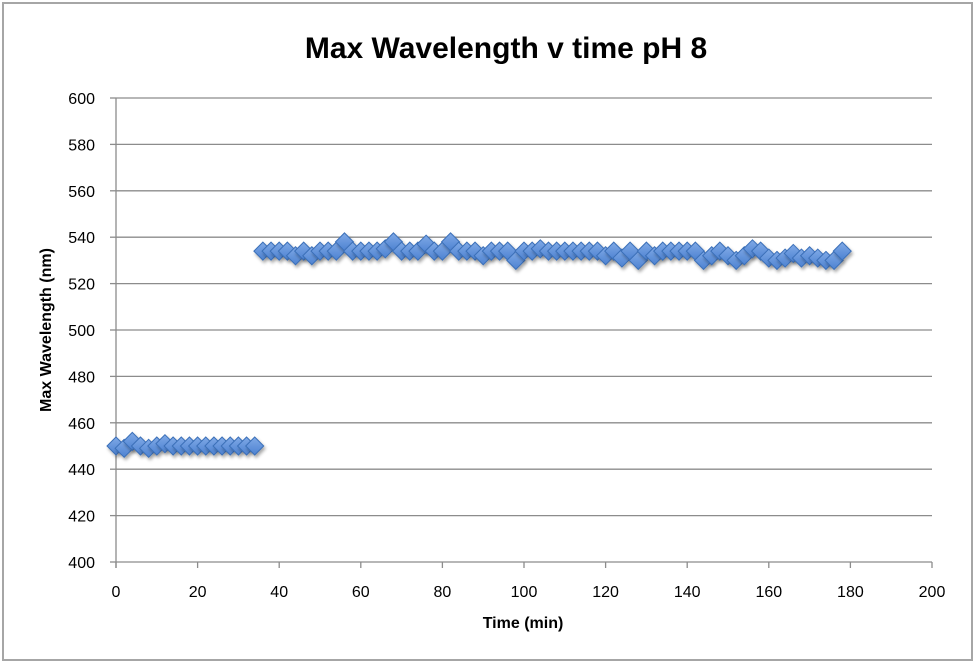  I want to click on y-tick-label: 560, so click(81, 192).